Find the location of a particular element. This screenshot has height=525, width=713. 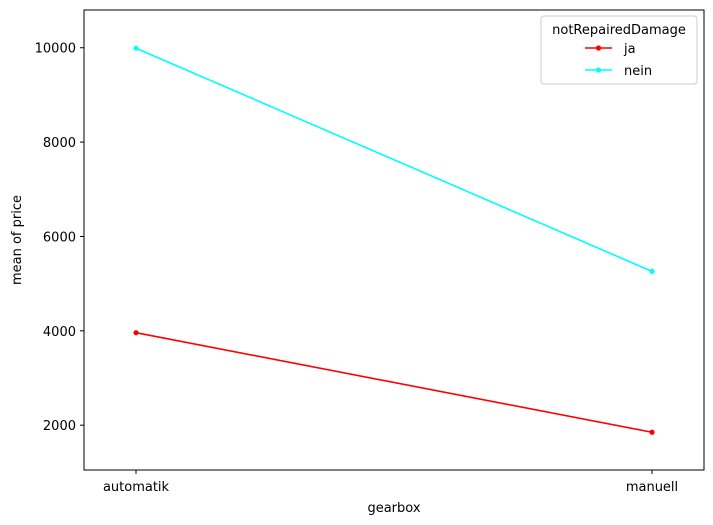

legend-label: nein is located at coordinates (638, 71).